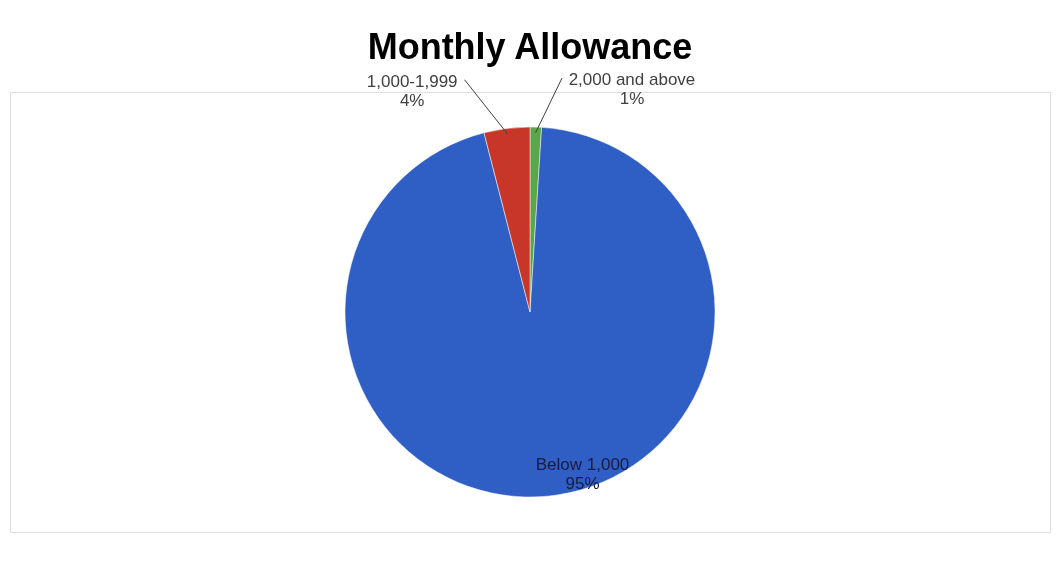  I want to click on data-label: 4%, so click(412, 100).